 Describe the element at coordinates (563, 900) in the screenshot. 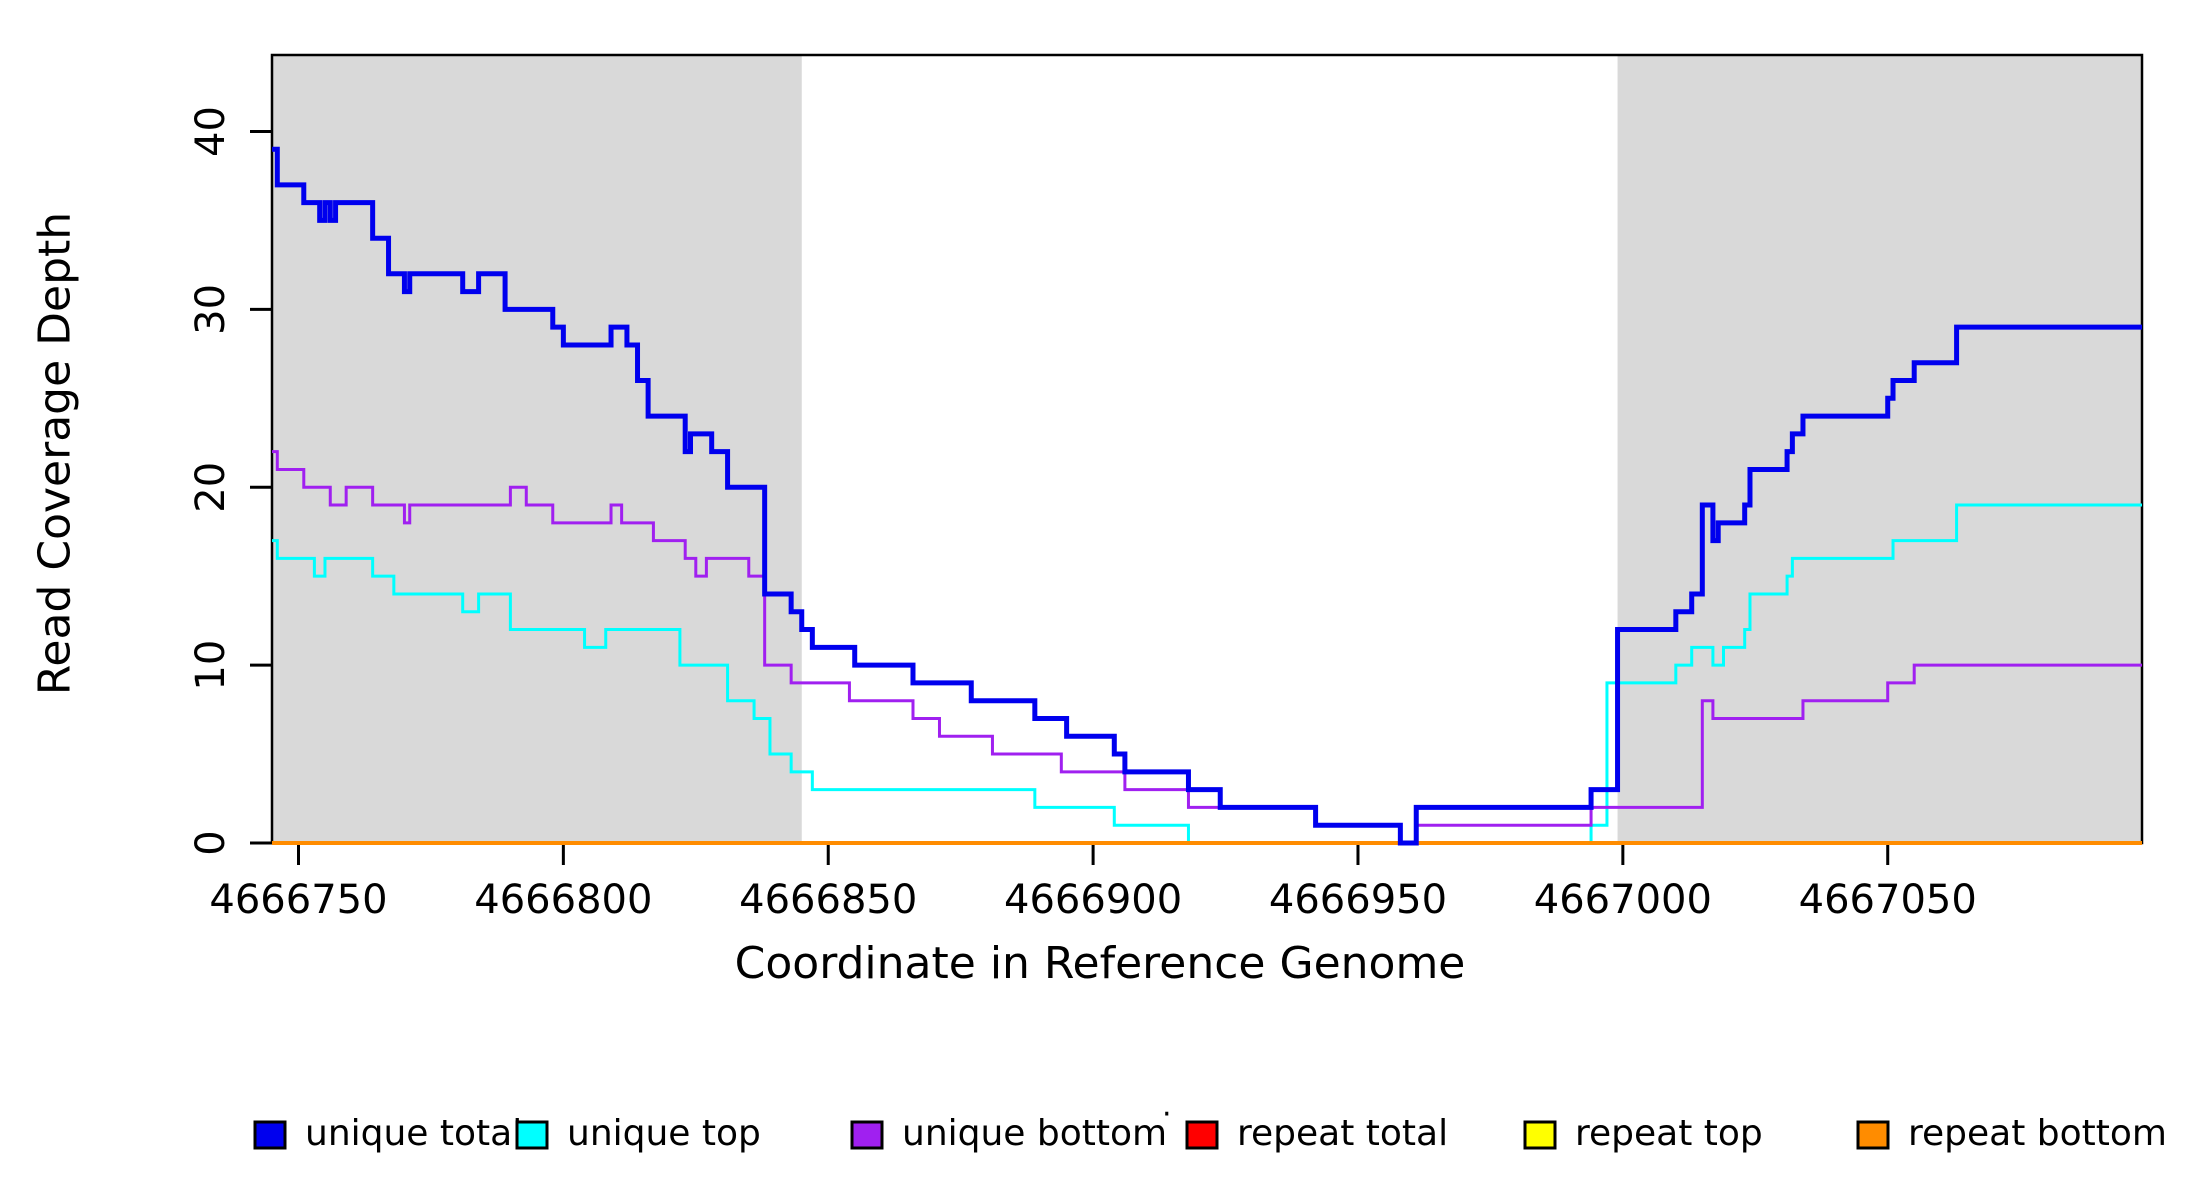

I see `x-tick-label: 4666800` at that location.